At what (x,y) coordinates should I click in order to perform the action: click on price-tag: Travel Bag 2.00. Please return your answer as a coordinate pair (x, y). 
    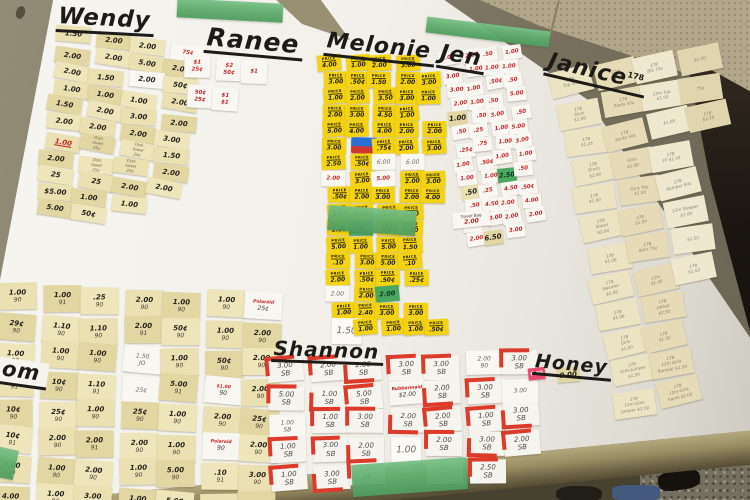
    Looking at the image, I should click on (471, 219).